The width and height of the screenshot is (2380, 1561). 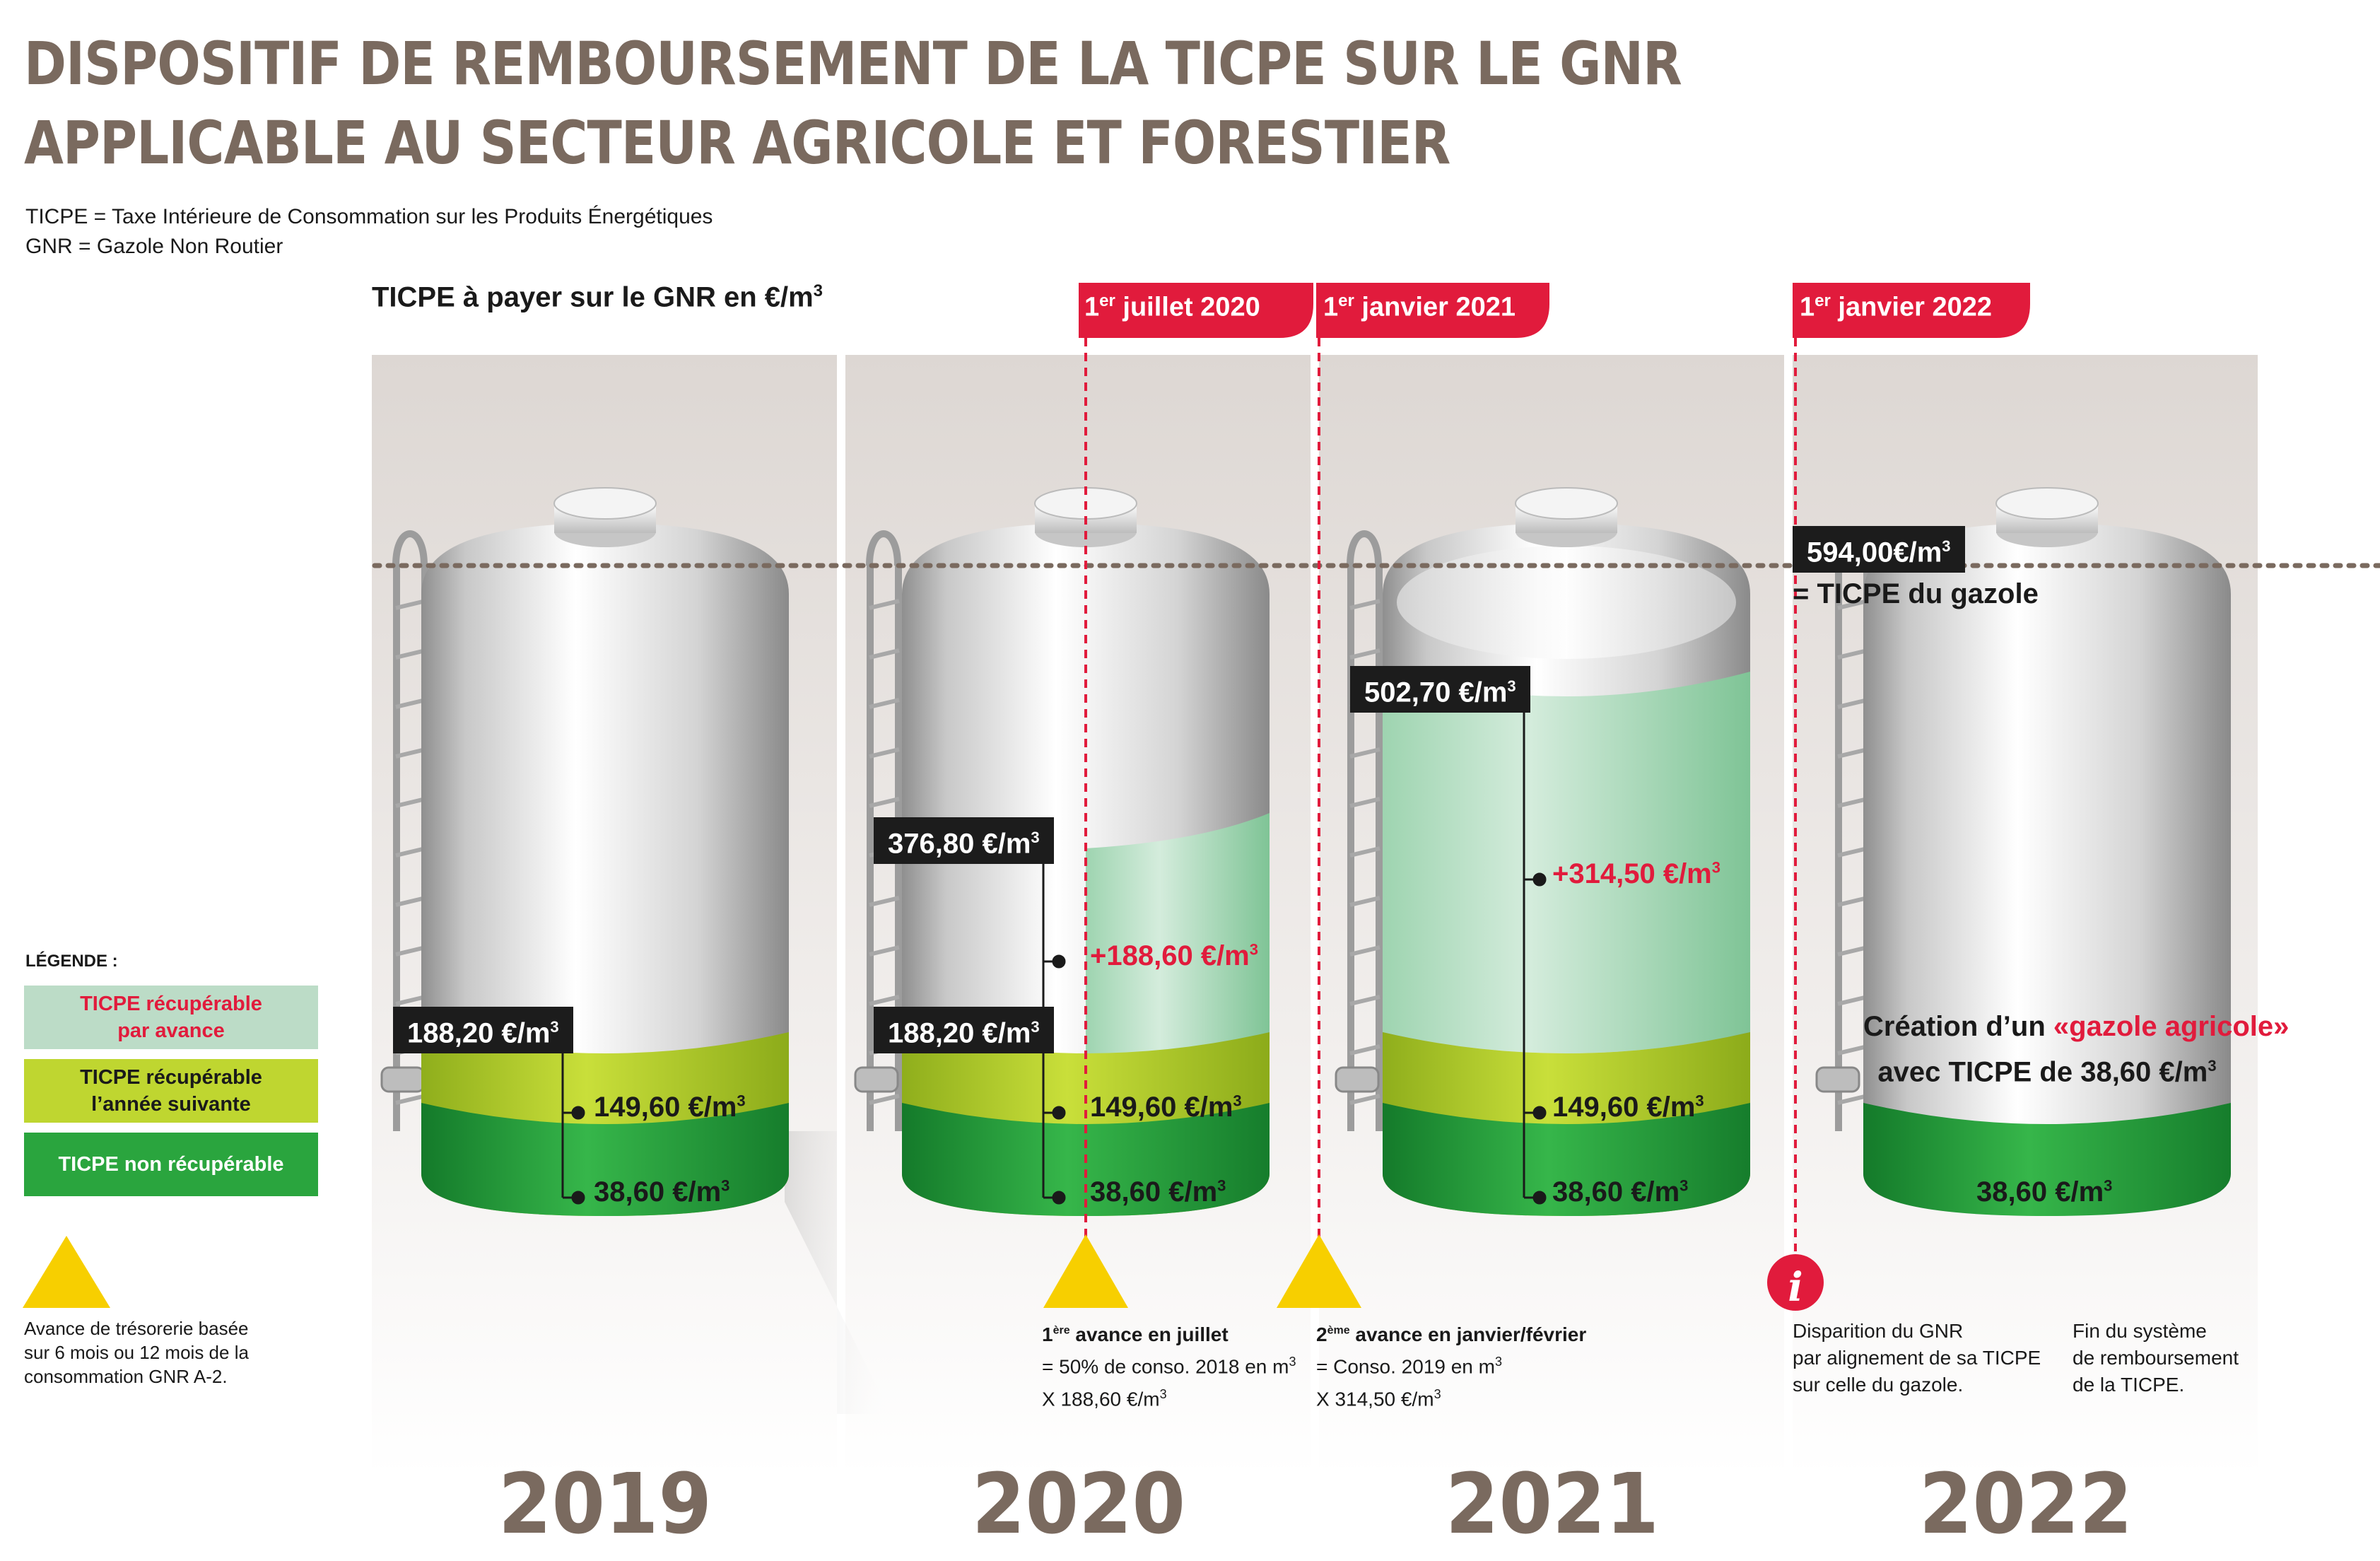 What do you see at coordinates (1535, 954) in the screenshot?
I see `connectors-2021` at bounding box center [1535, 954].